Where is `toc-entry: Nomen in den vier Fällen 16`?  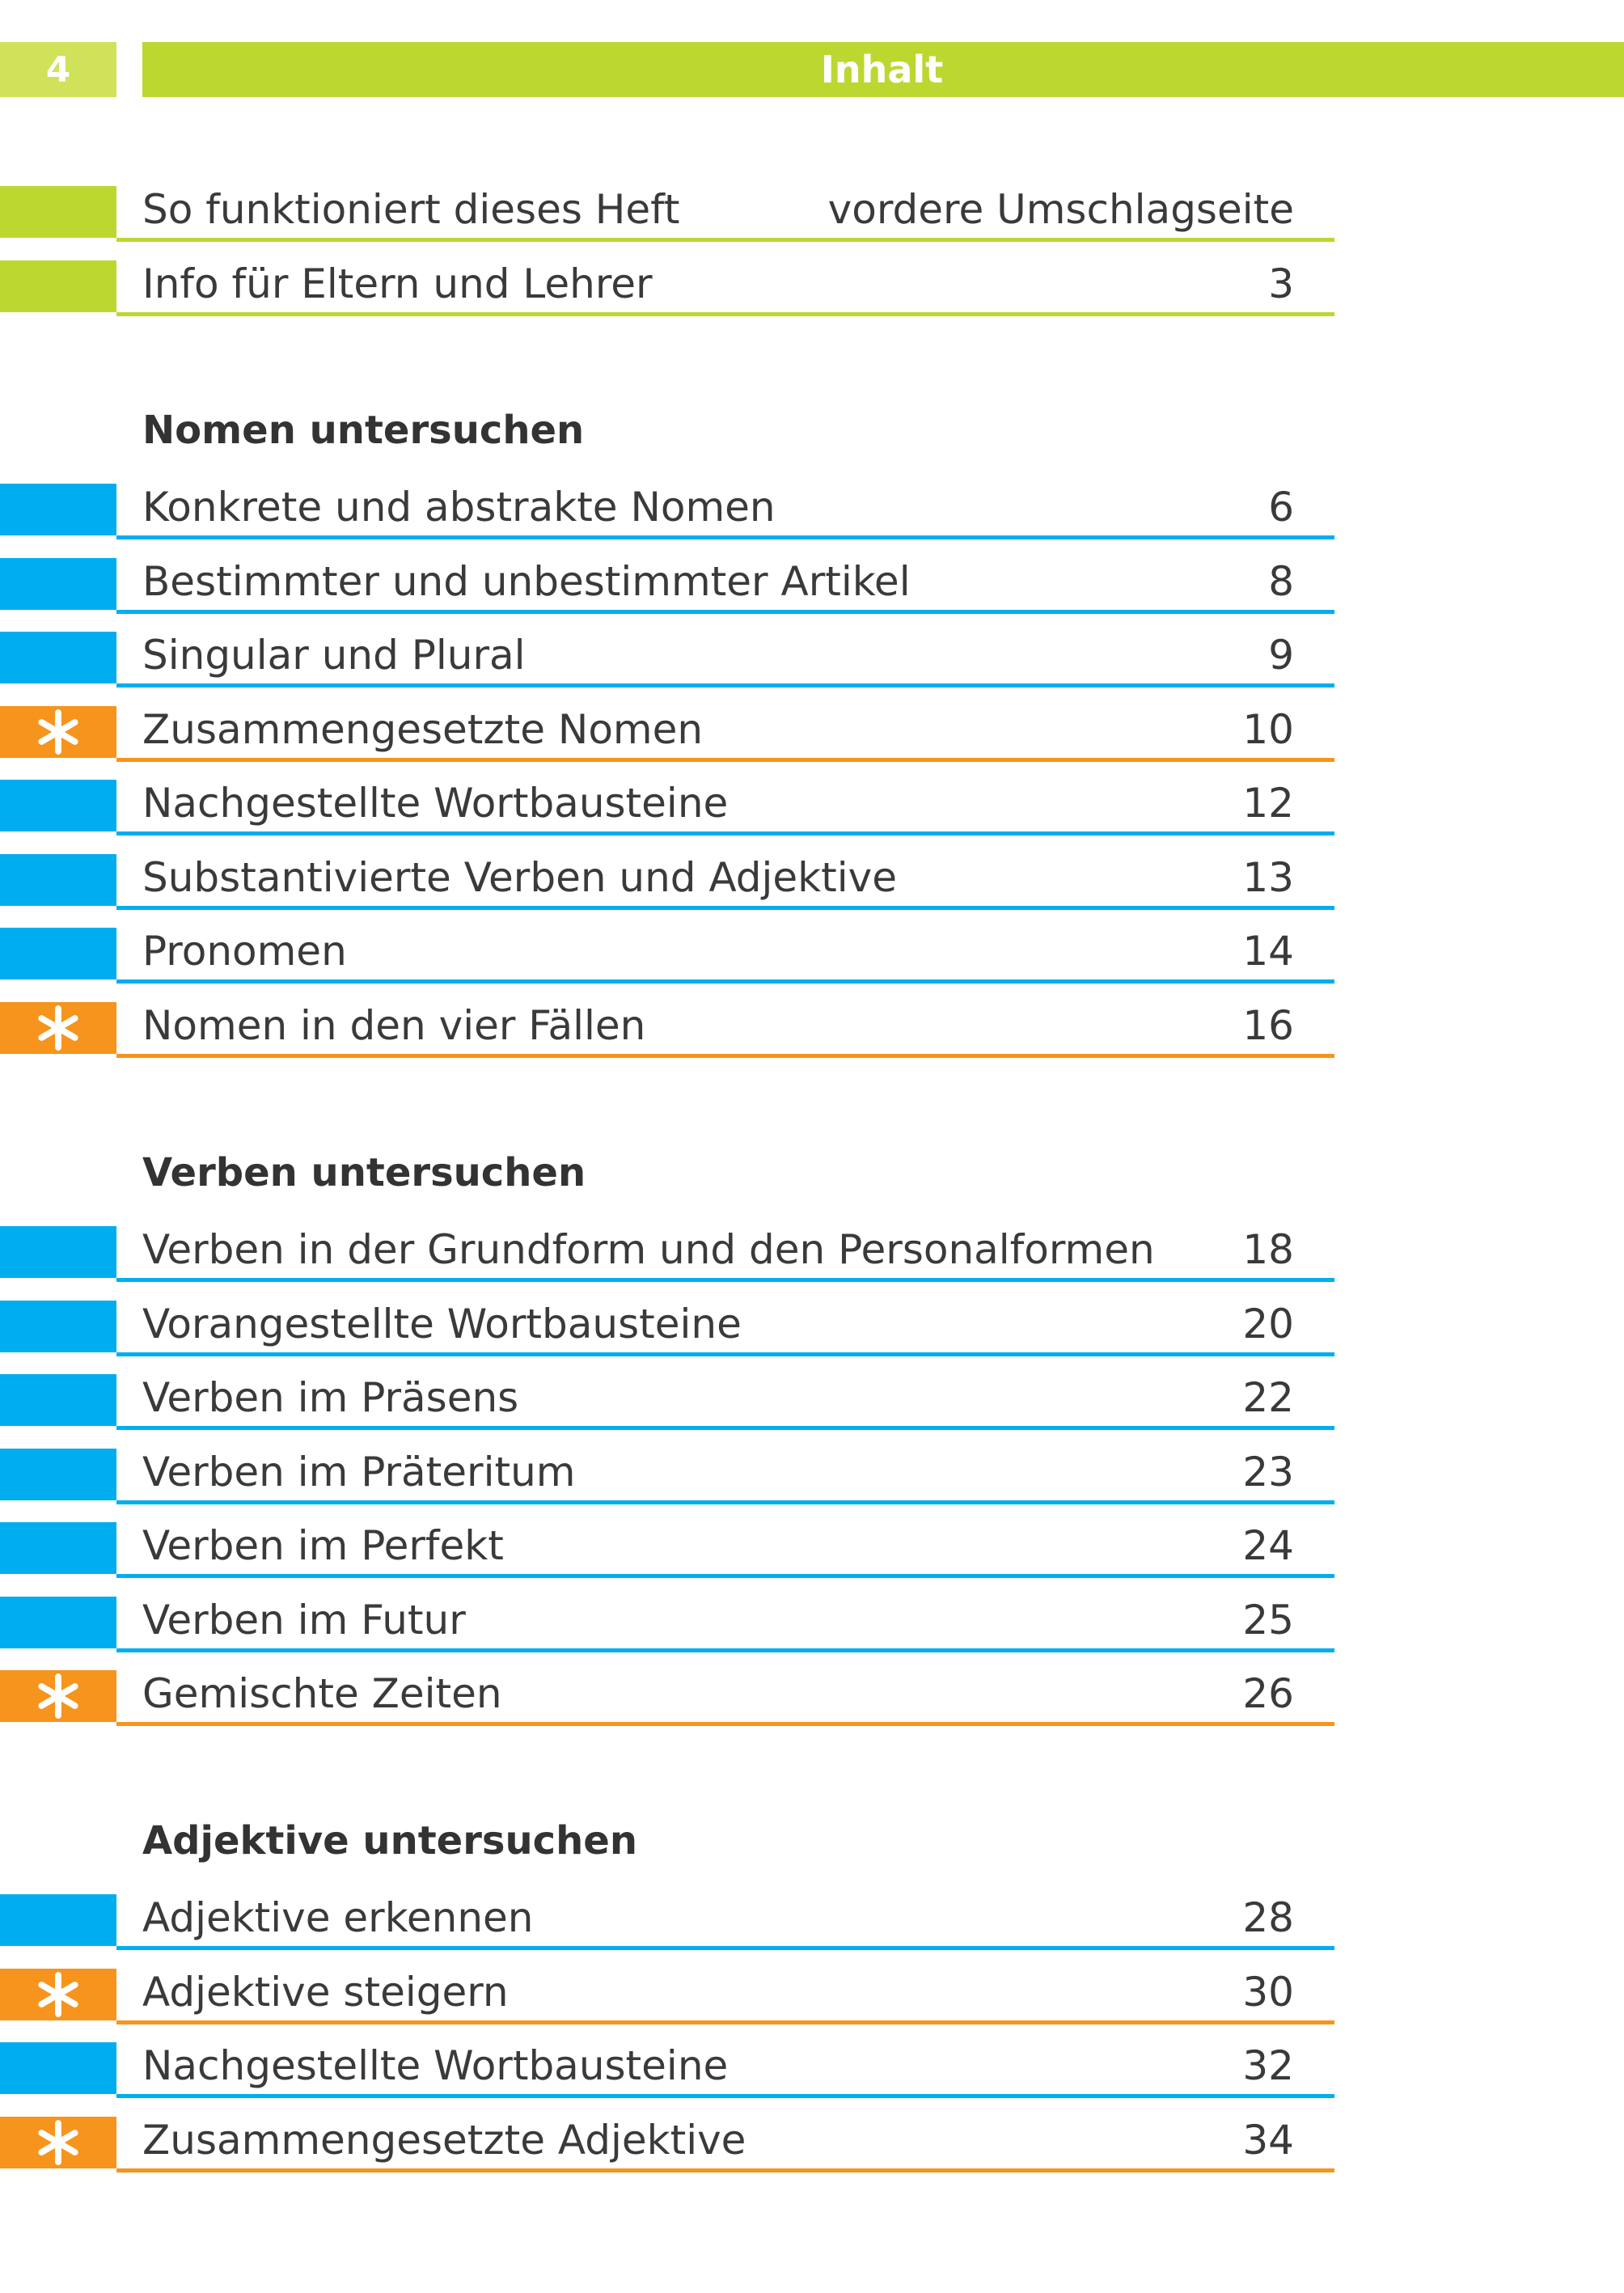
toc-entry: Nomen in den vier Fällen 16 is located at coordinates (667, 1029).